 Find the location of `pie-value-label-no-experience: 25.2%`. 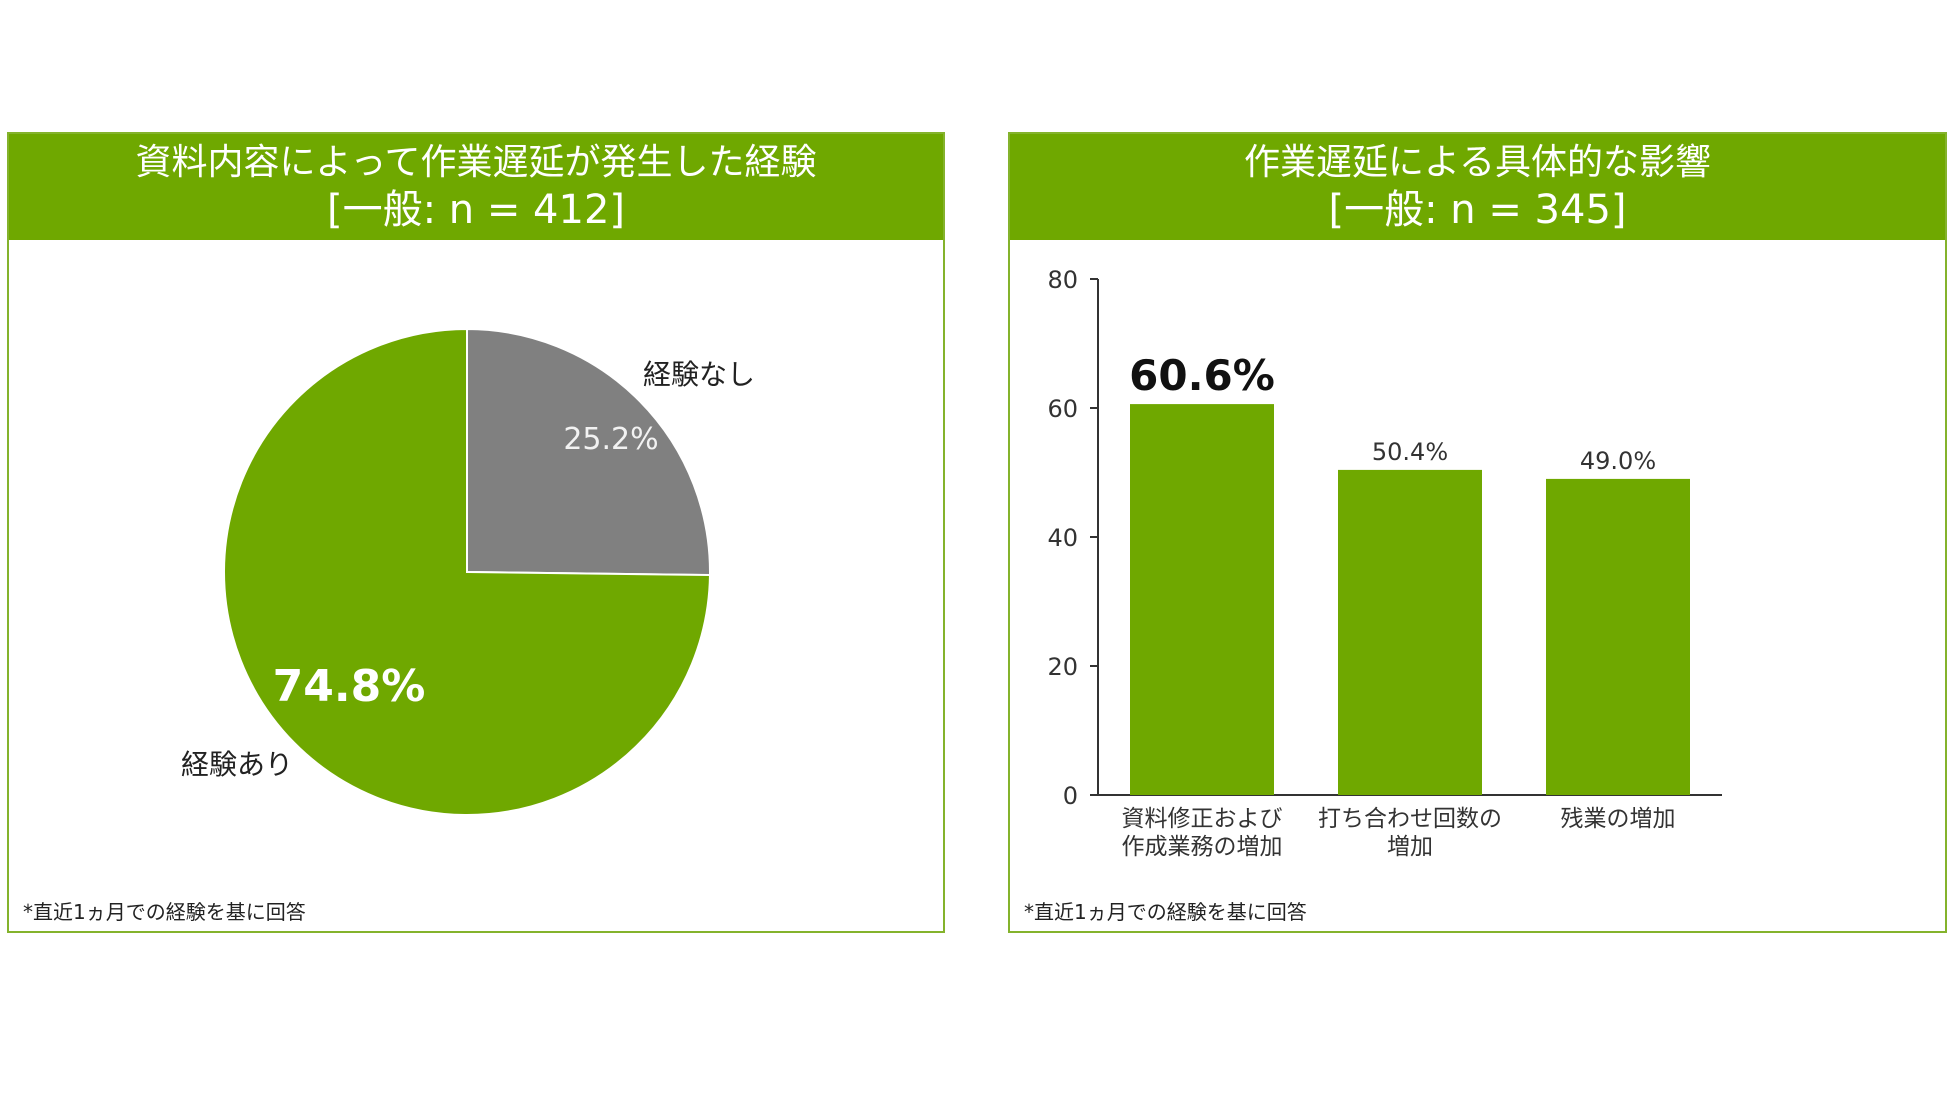

pie-value-label-no-experience: 25.2% is located at coordinates (610, 439).